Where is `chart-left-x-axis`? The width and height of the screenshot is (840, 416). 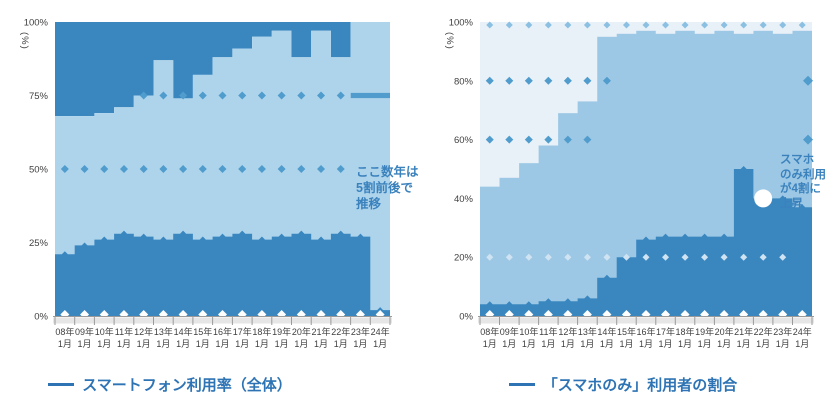
chart-left-x-axis is located at coordinates (222, 320).